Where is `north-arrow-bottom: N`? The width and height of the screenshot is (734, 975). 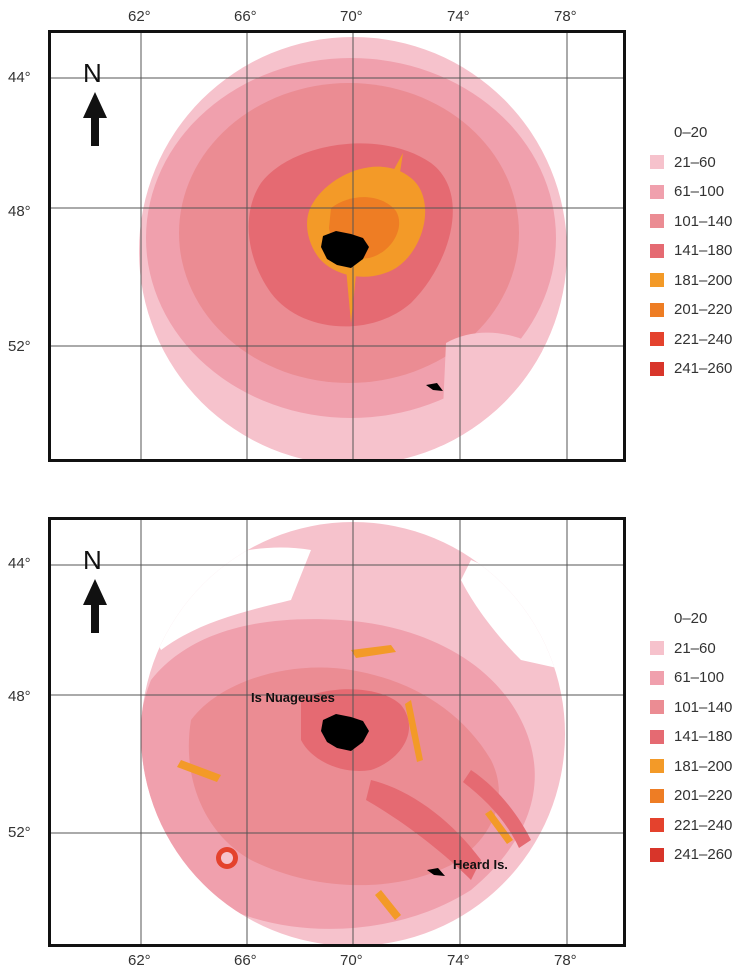 north-arrow-bottom: N is located at coordinates (98, 590).